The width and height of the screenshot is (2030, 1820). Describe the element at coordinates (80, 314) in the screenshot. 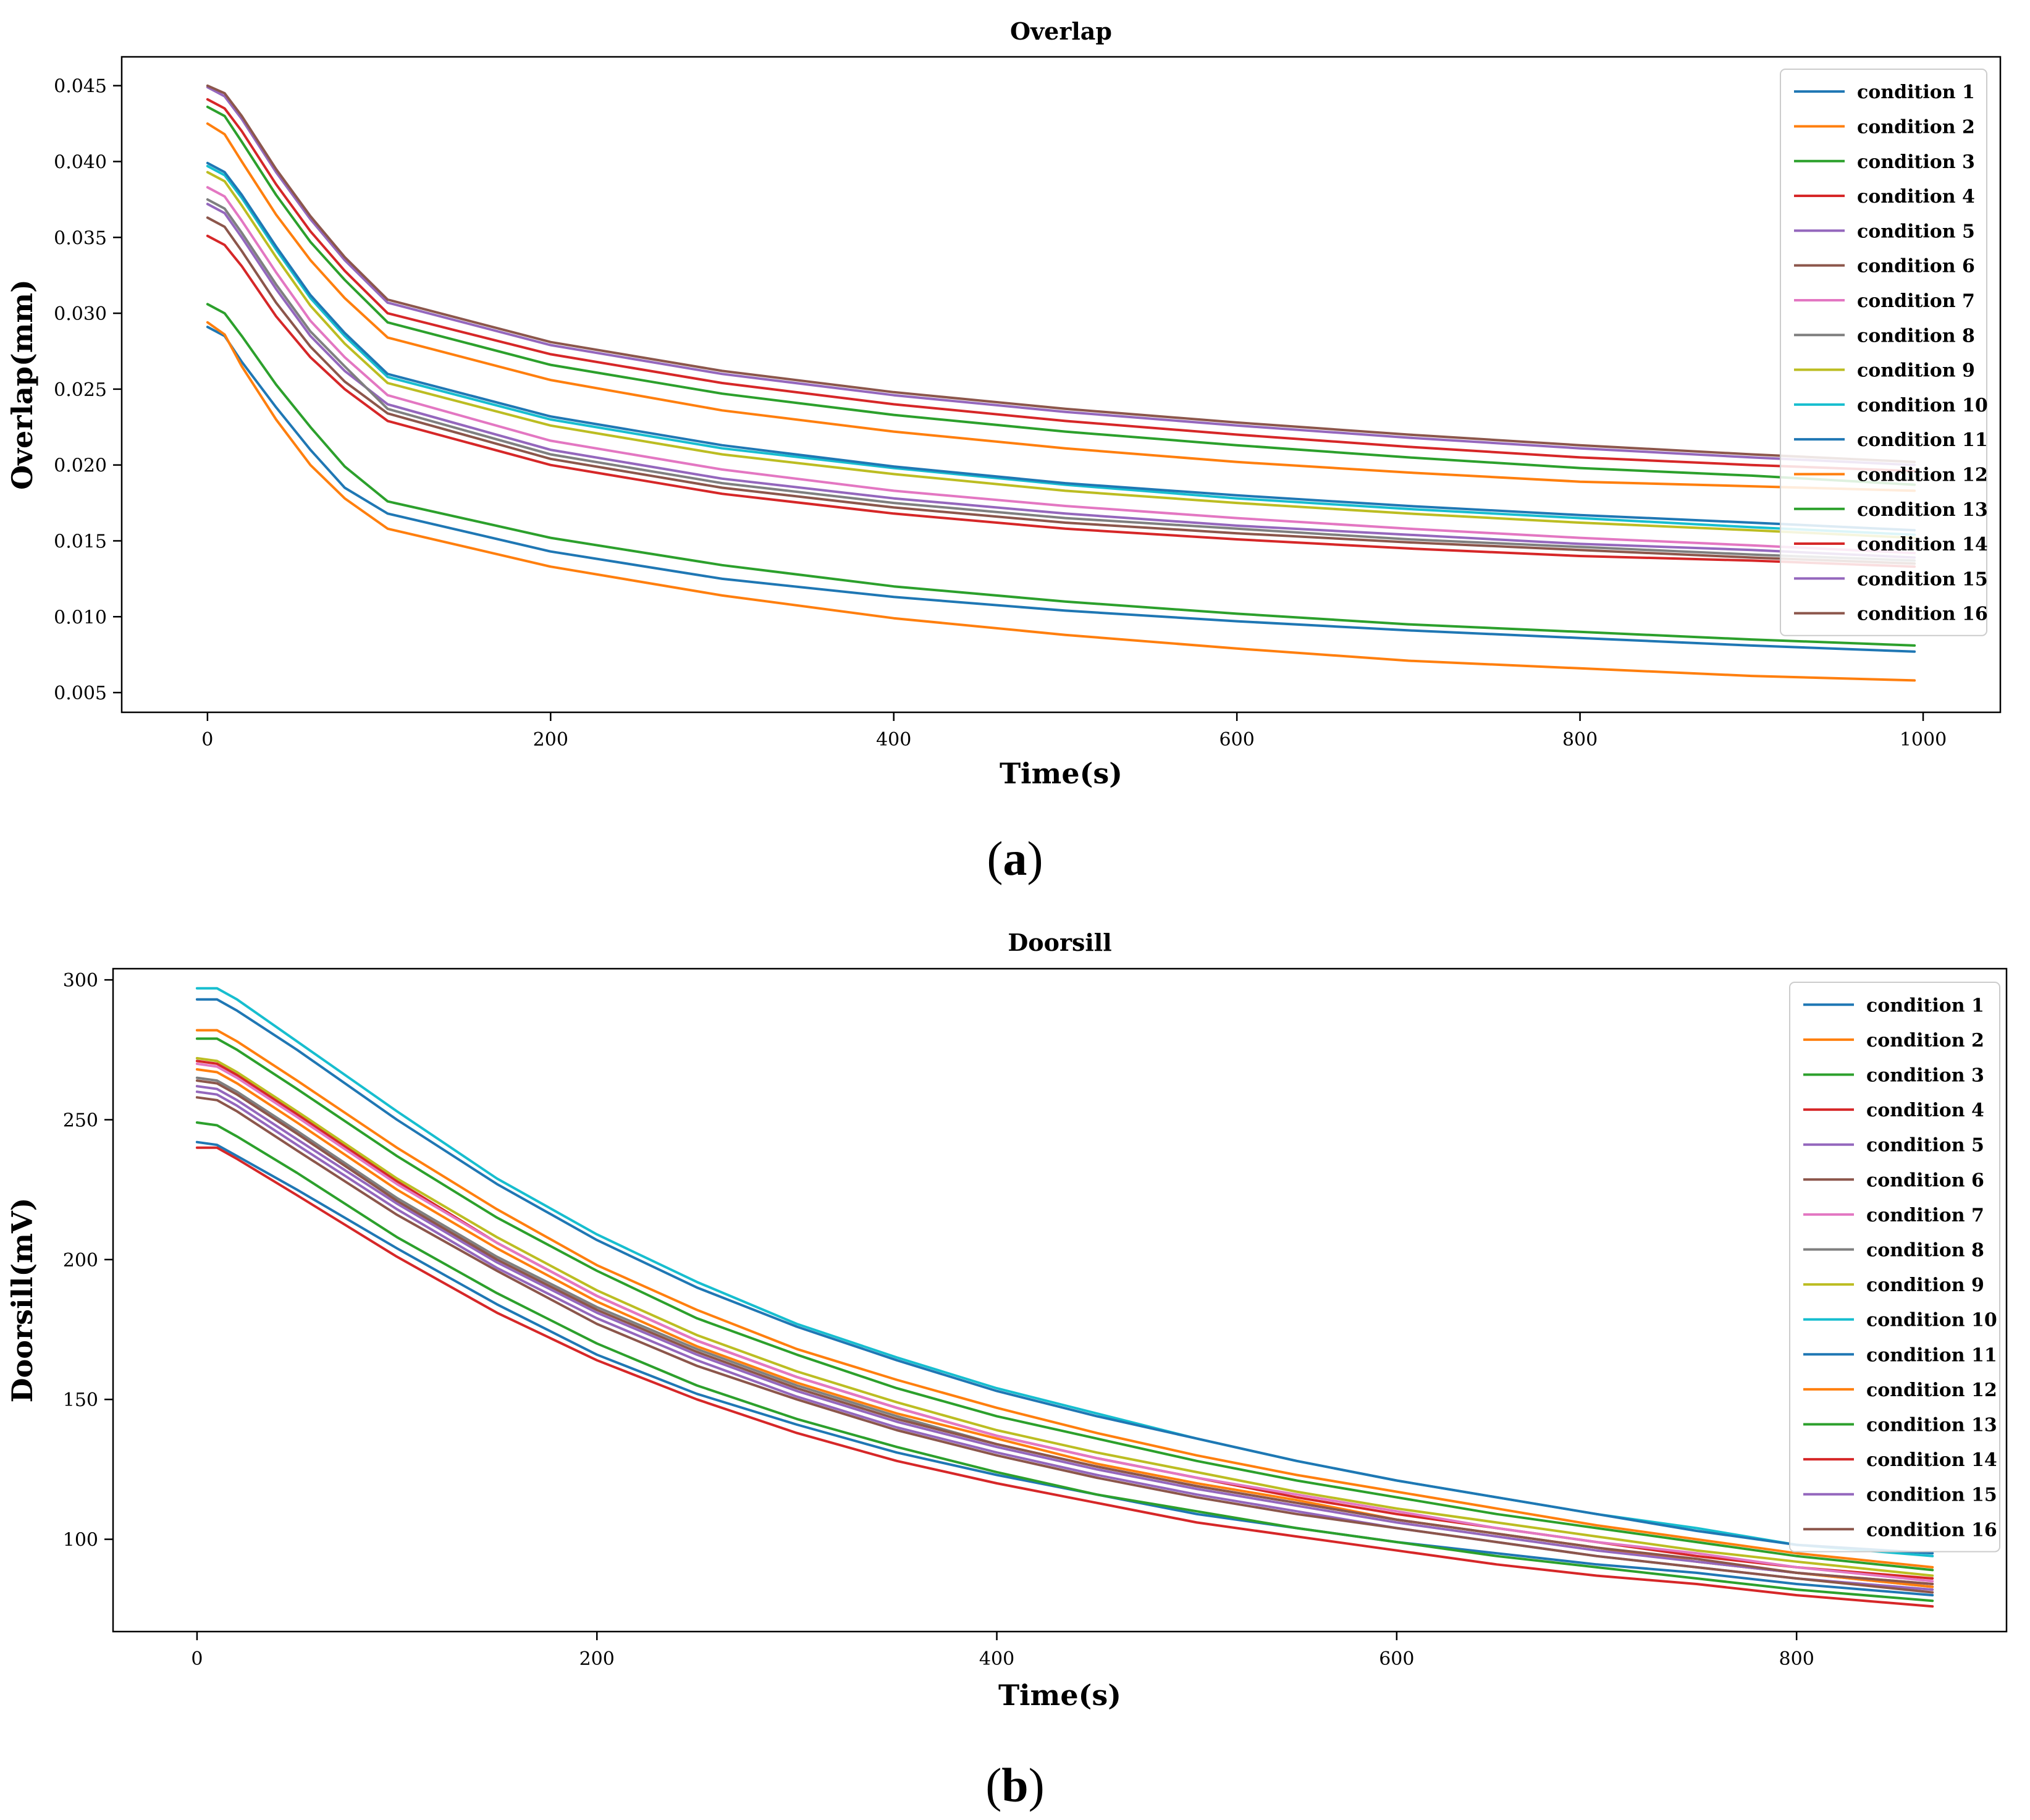

I see `y-tick-label: 0.030` at that location.